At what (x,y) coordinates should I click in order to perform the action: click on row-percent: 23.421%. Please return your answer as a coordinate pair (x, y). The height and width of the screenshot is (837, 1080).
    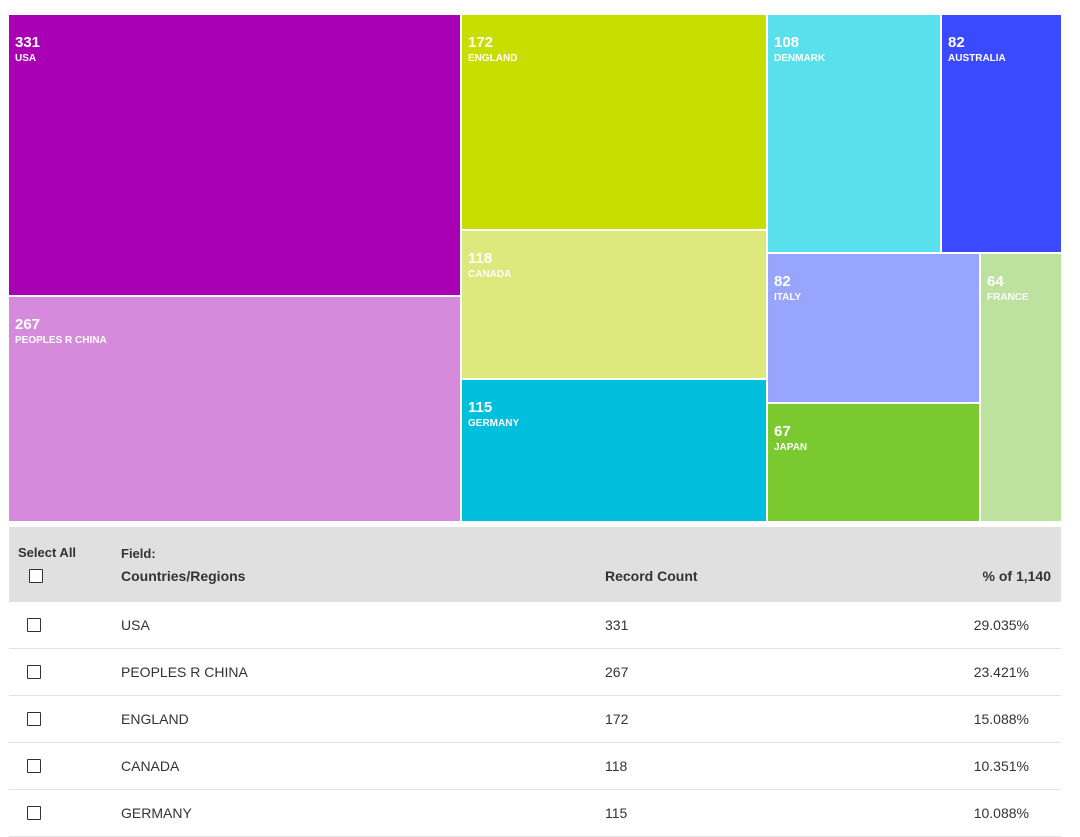
    Looking at the image, I should click on (1001, 672).